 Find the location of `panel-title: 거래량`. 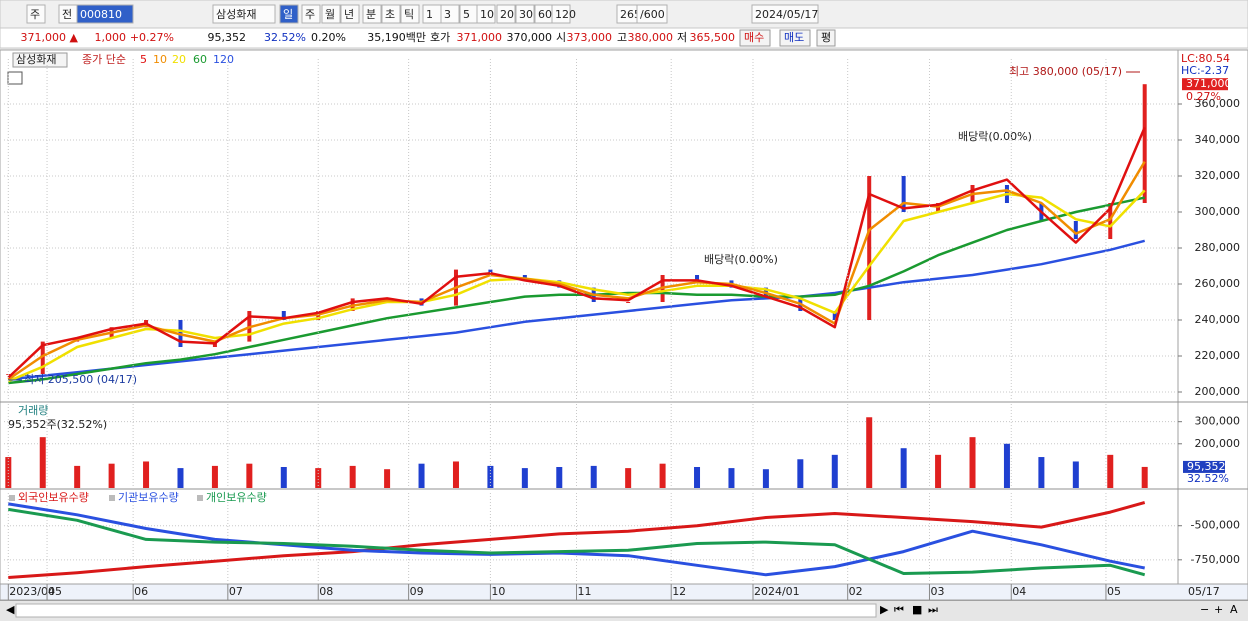

panel-title: 거래량 is located at coordinates (33, 410).